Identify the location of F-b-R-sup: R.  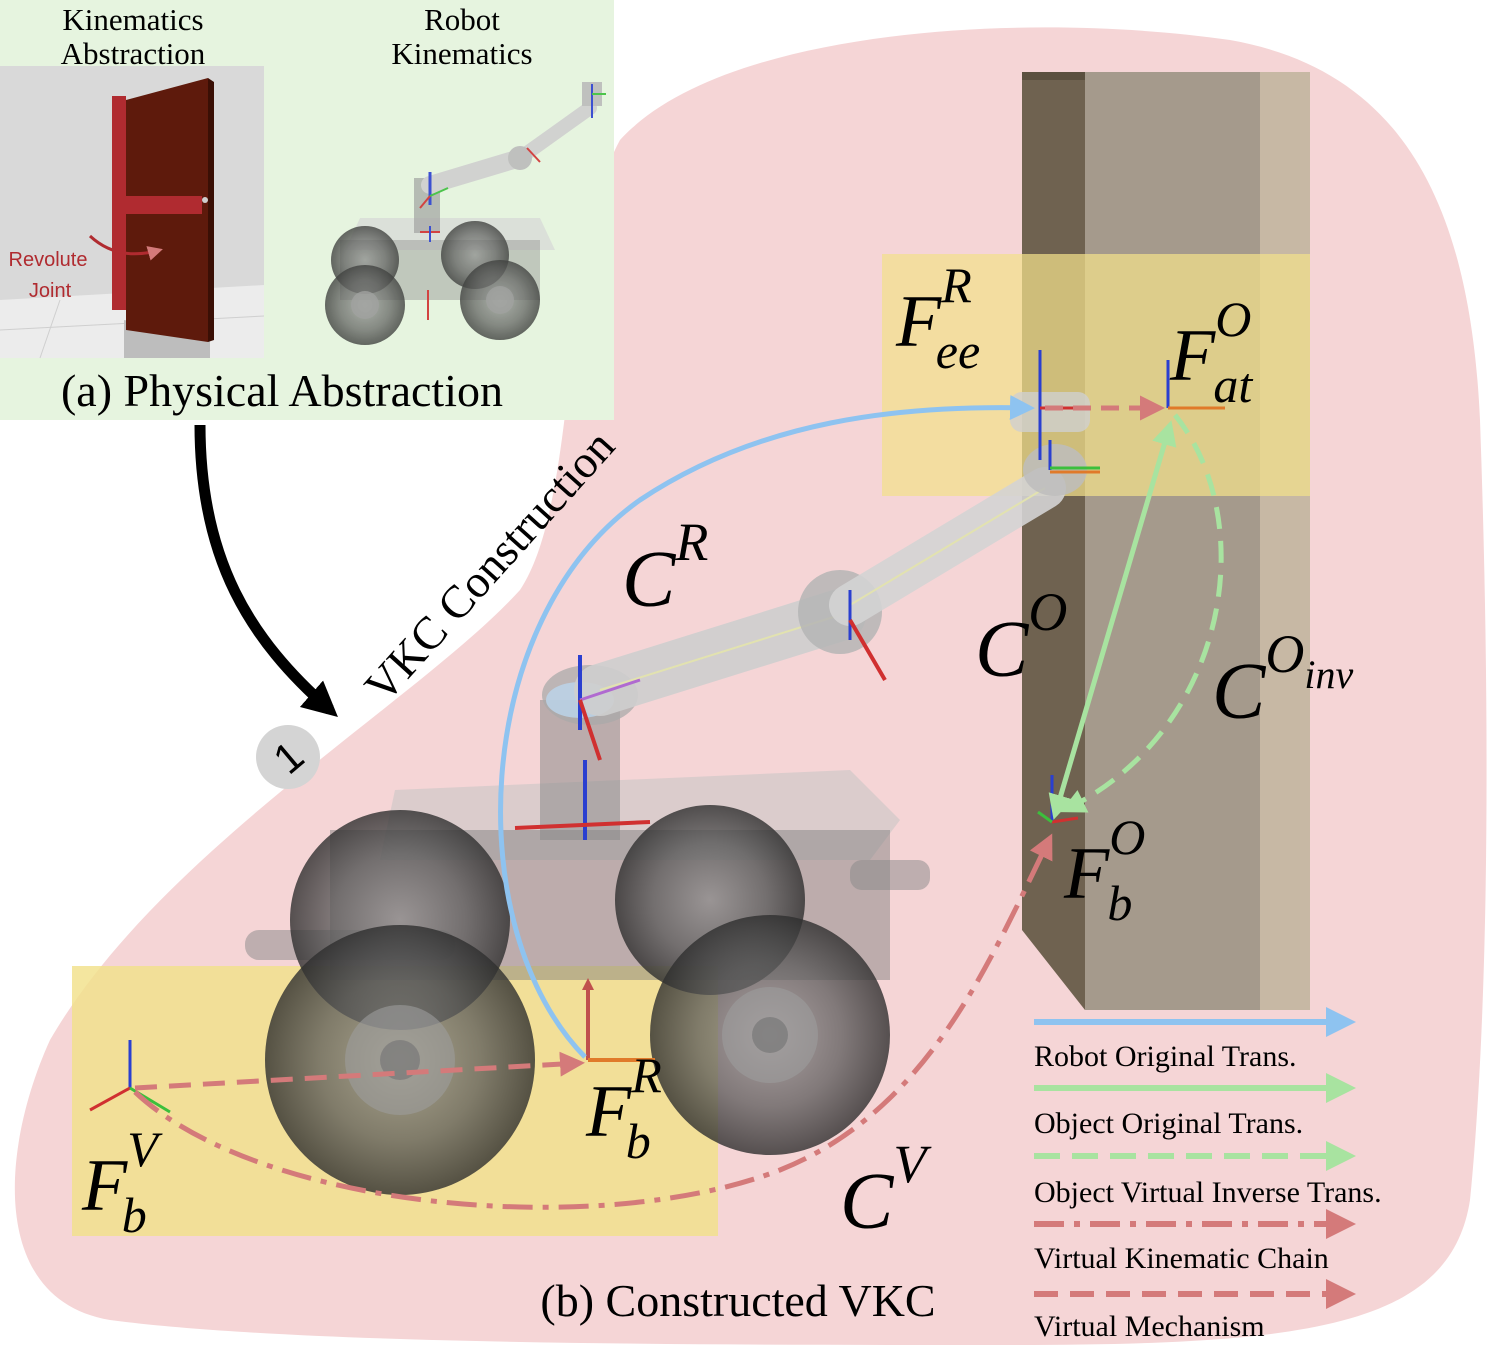
(646, 1075).